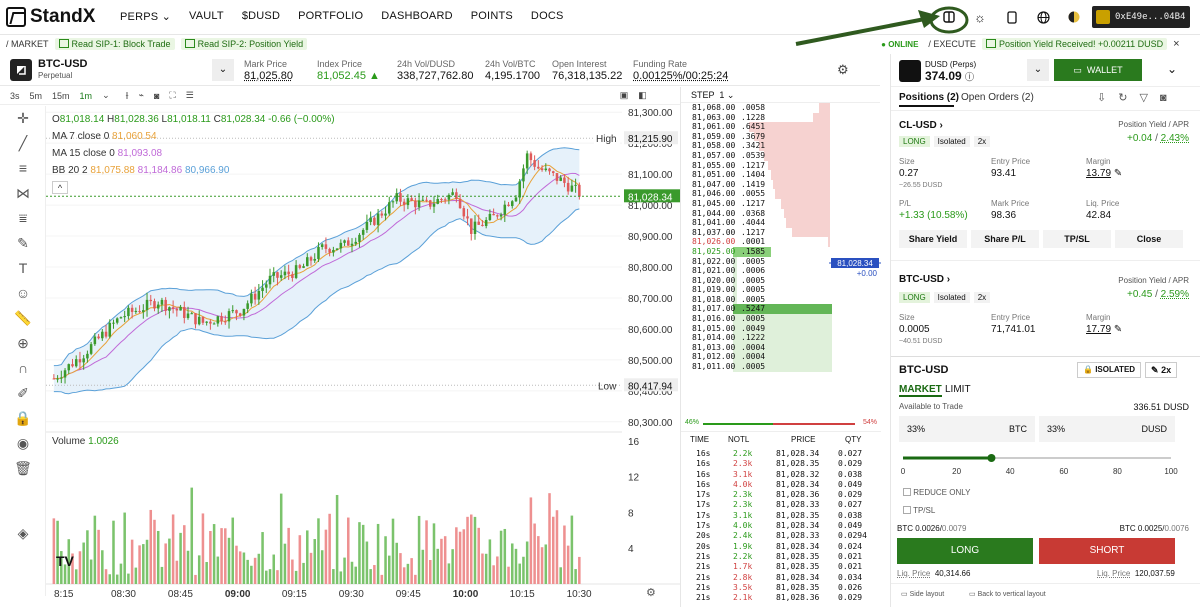 Image resolution: width=1200 pixels, height=607 pixels. What do you see at coordinates (780, 166) in the screenshot?
I see `ask-row: 81,055.00 .1217` at bounding box center [780, 166].